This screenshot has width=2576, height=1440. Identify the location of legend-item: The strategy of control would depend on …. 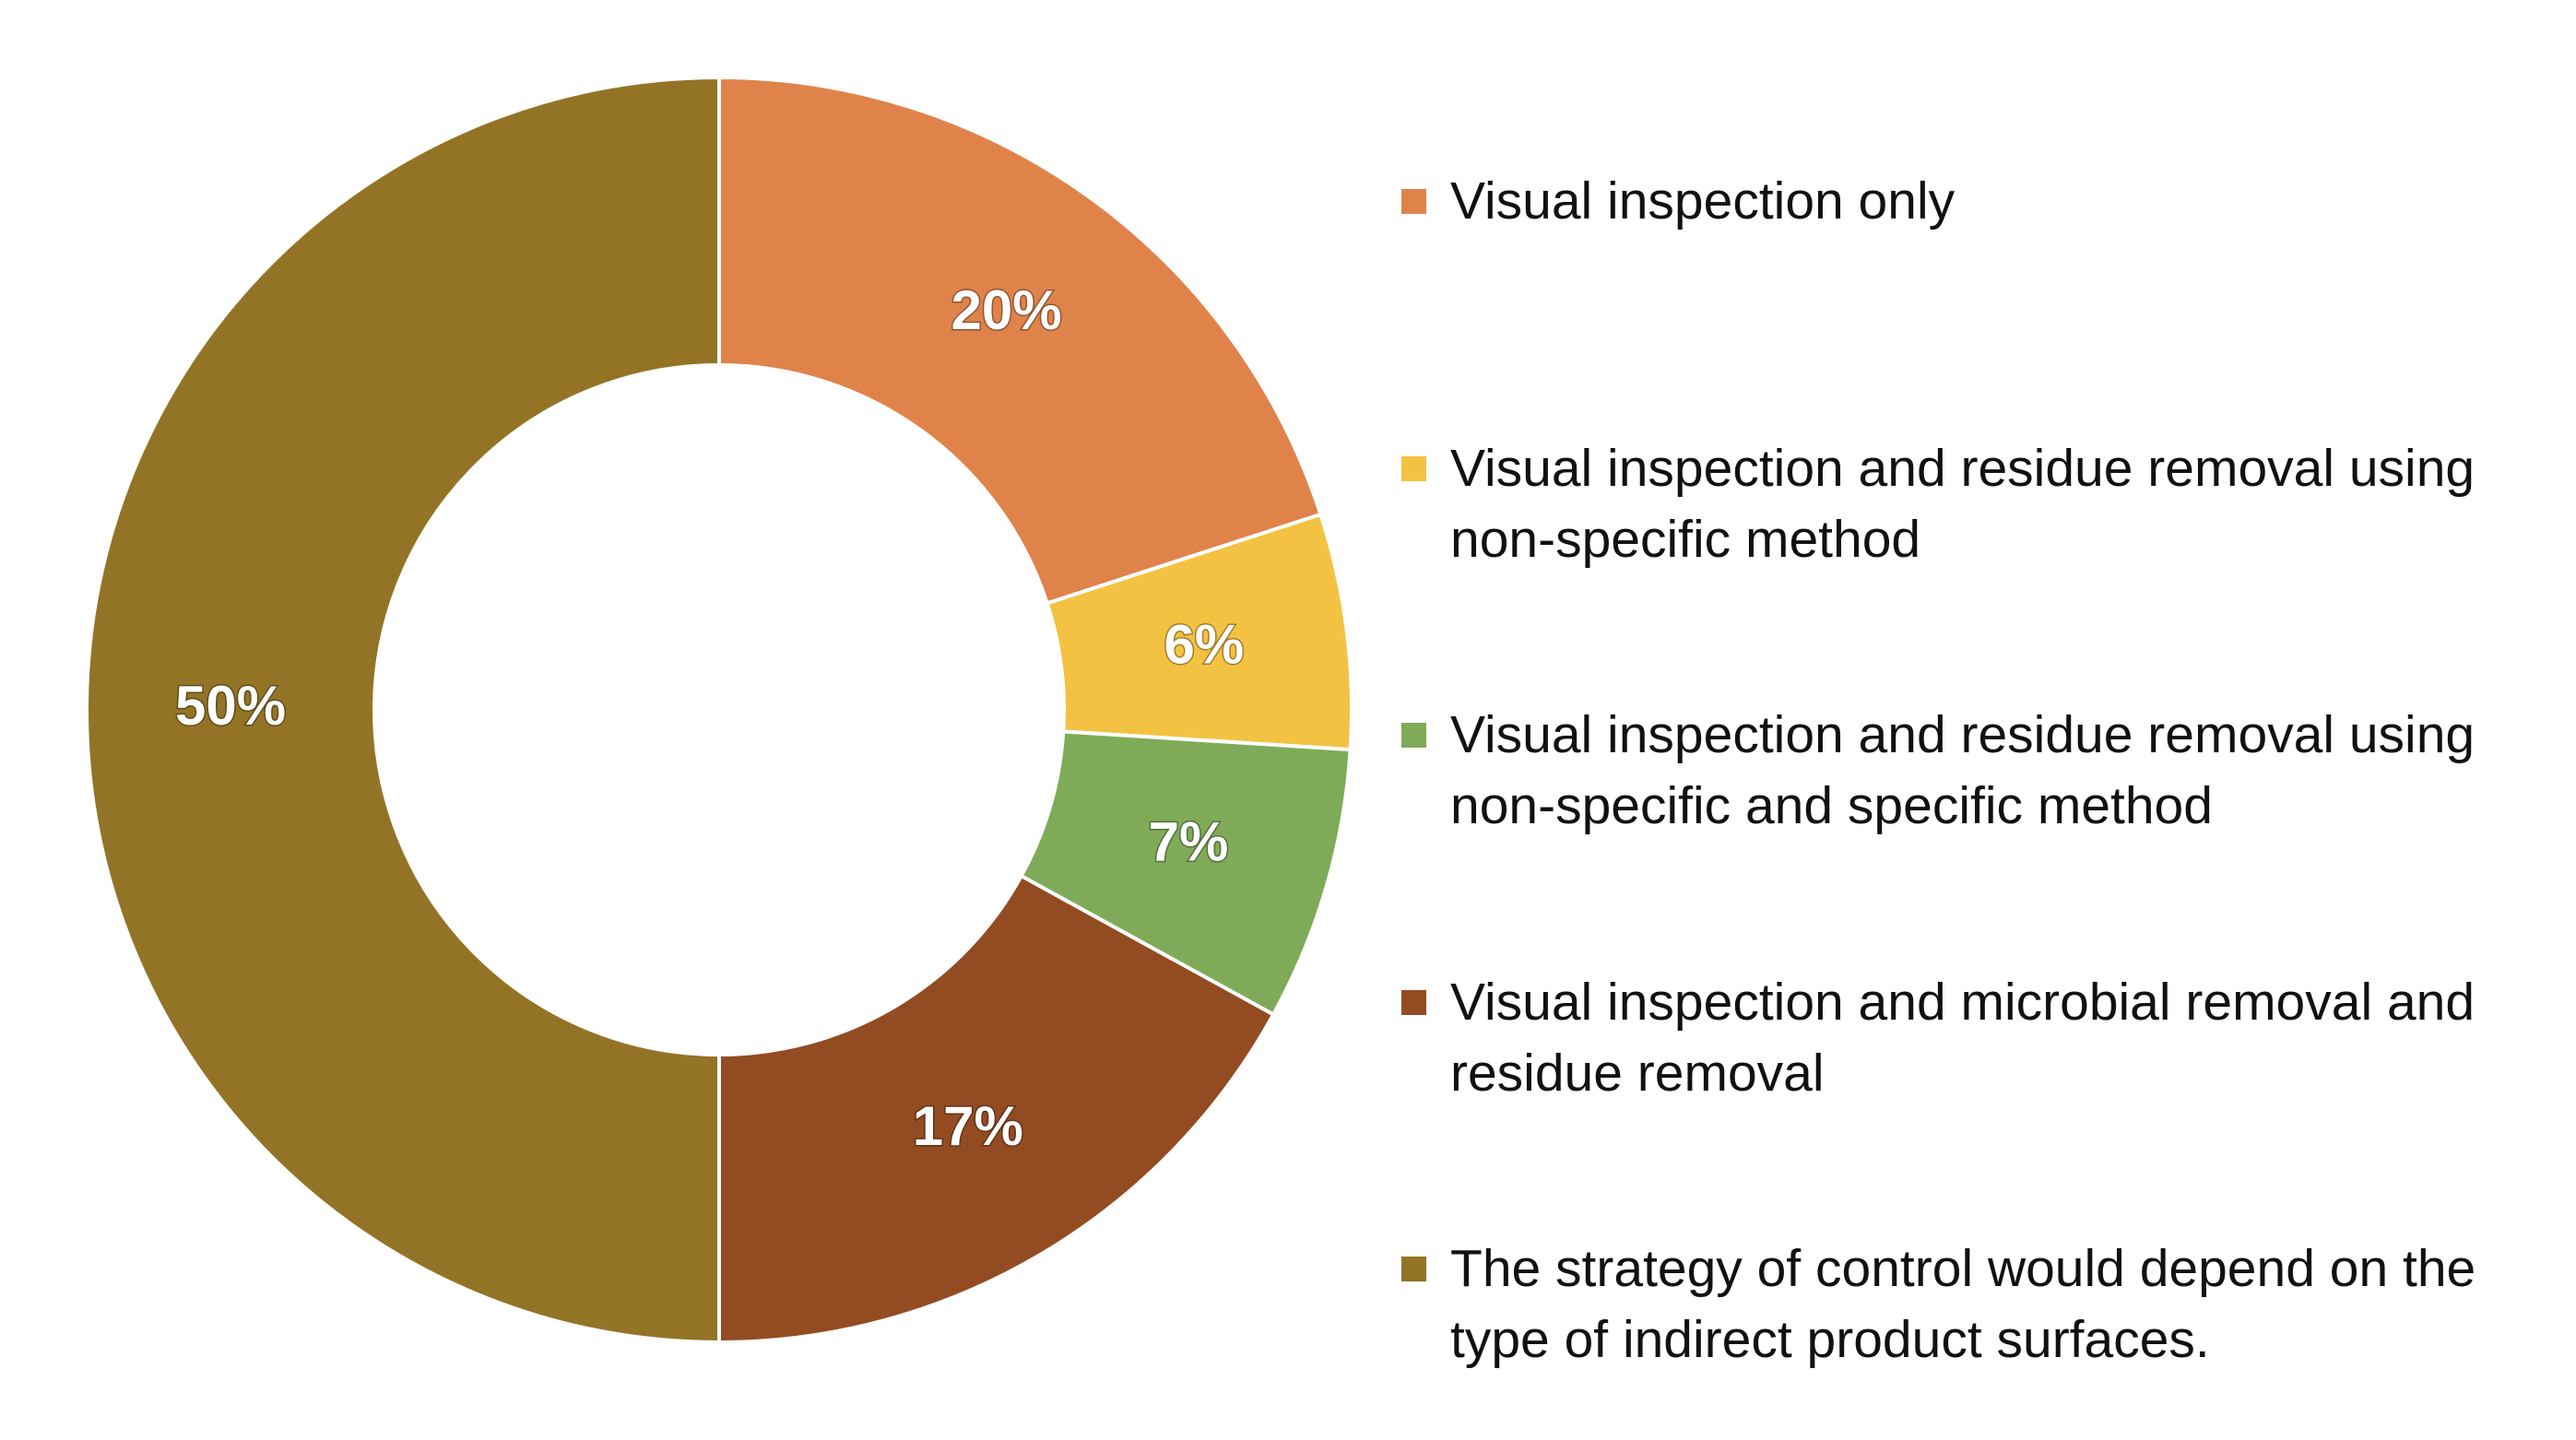
(1986, 1304).